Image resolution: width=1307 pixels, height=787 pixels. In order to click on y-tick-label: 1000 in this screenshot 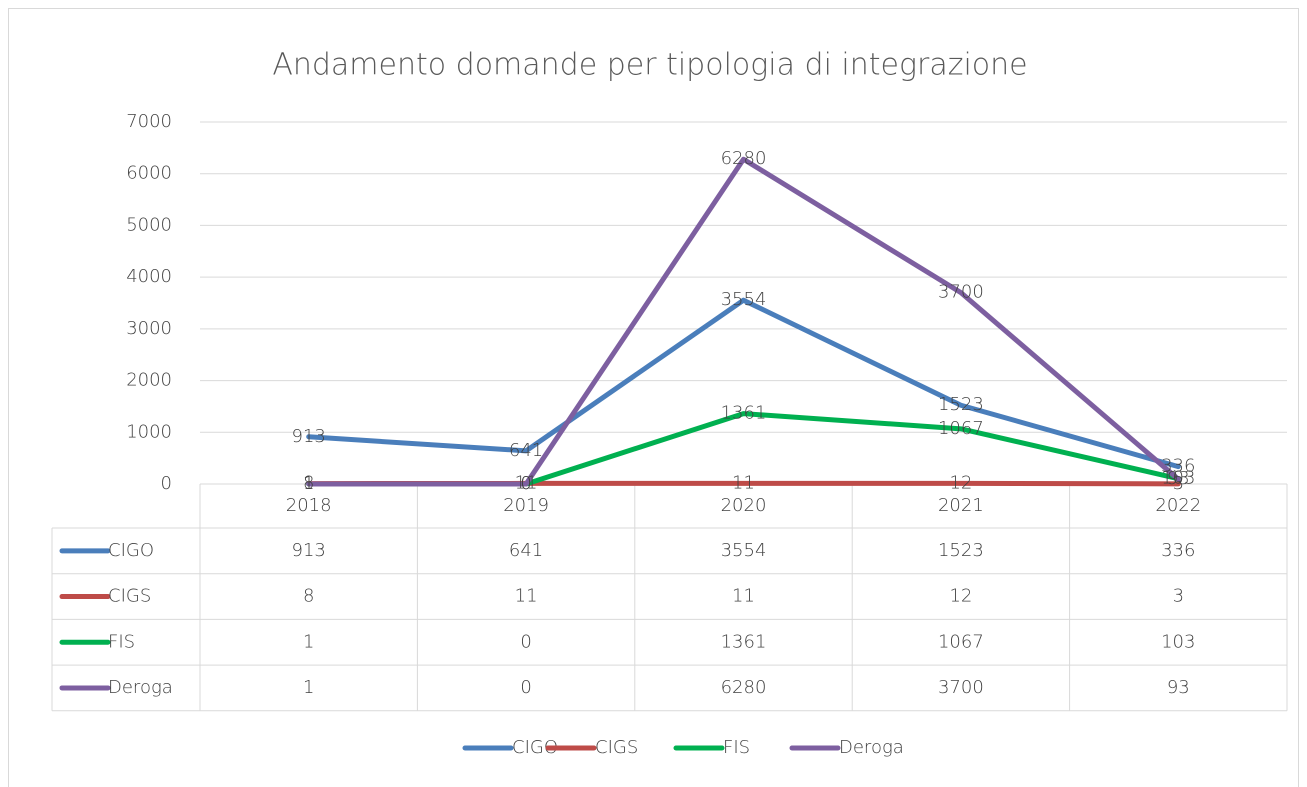, I will do `click(149, 431)`.